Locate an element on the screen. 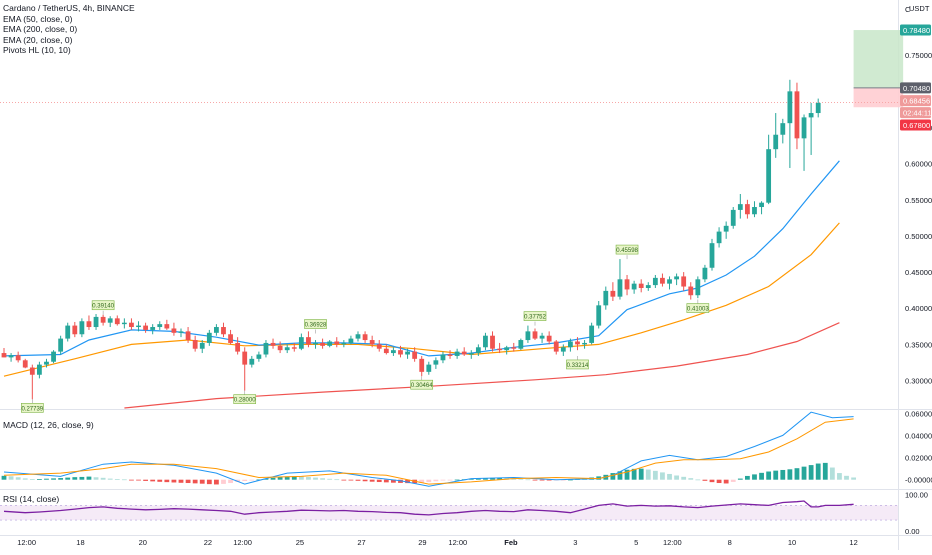 The image size is (932, 555). price-label: 02:44:11 is located at coordinates (917, 113).